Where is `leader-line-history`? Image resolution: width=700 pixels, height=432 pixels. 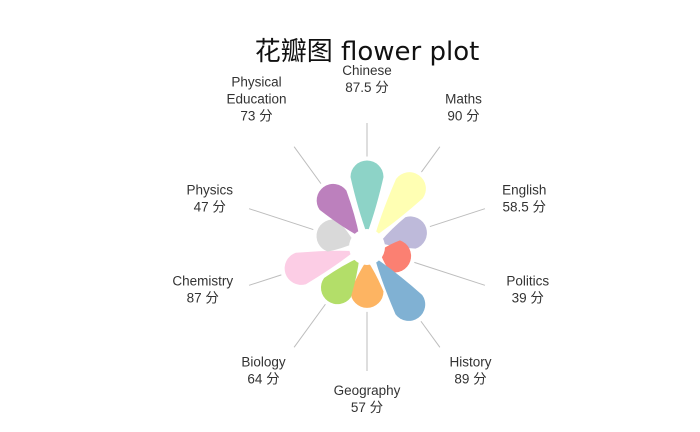 leader-line-history is located at coordinates (430, 334).